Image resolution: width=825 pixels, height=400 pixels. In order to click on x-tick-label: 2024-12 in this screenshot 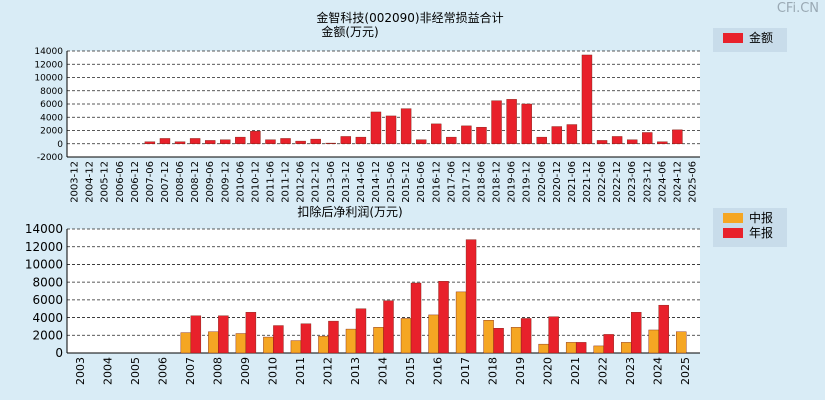, I will do `click(677, 182)`.